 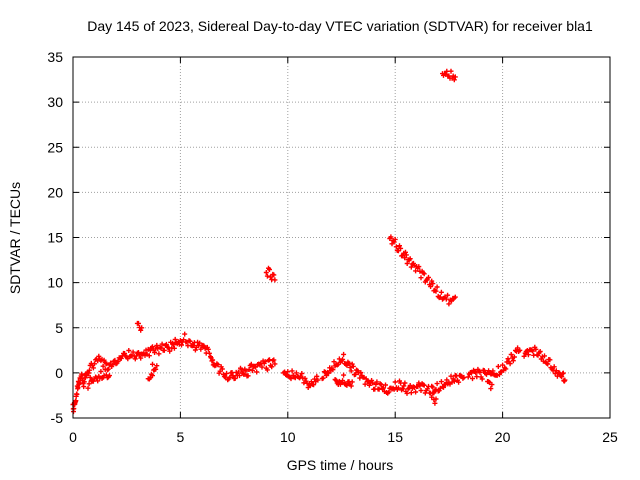 What do you see at coordinates (181, 437) in the screenshot?
I see `x-tick-label: 5` at bounding box center [181, 437].